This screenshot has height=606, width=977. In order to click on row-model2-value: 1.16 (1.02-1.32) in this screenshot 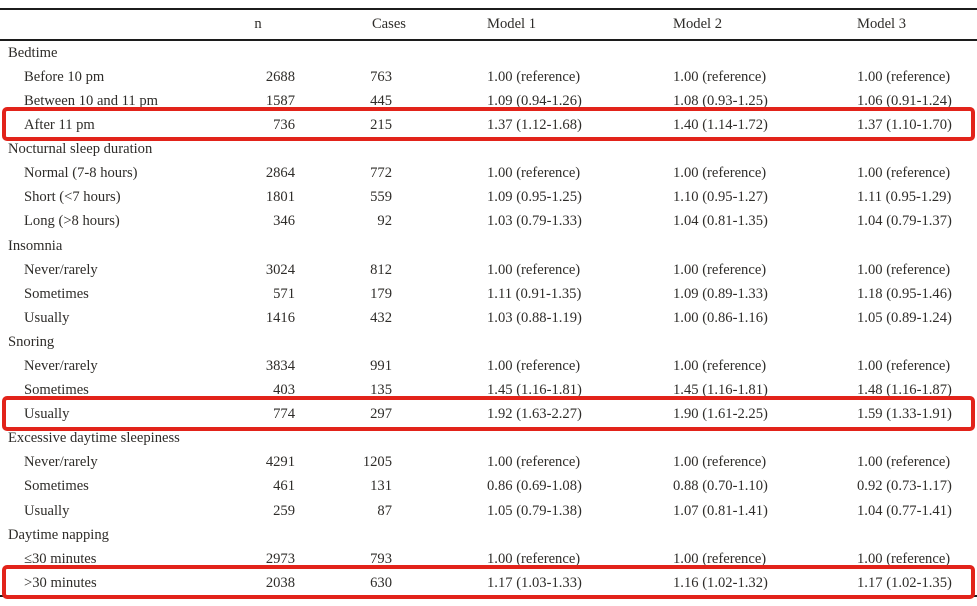, I will do `click(720, 582)`.